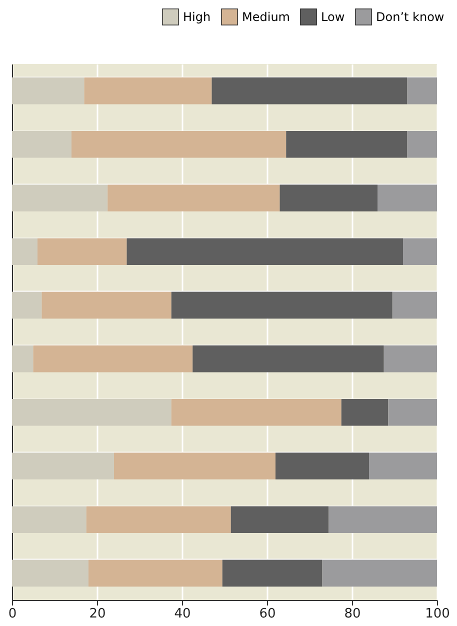 This screenshot has height=626, width=457. I want to click on x-tick-label: 80, so click(352, 614).